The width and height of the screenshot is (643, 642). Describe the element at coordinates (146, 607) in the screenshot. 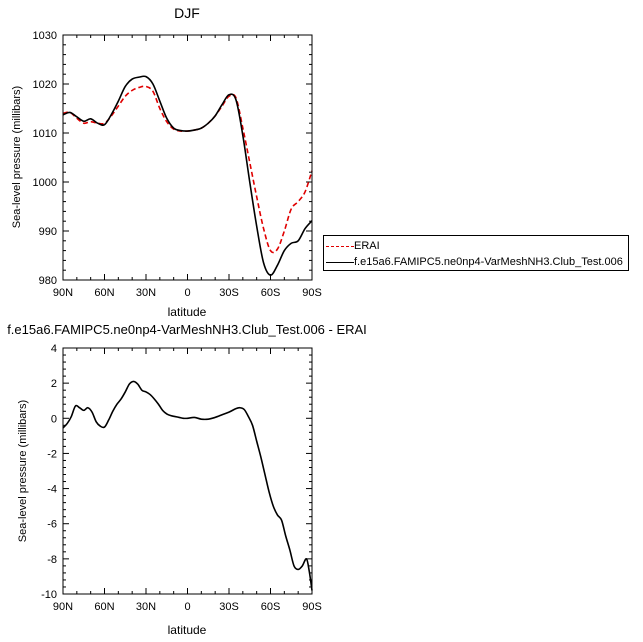

I see `bottom-x-tick-label: 30N` at that location.